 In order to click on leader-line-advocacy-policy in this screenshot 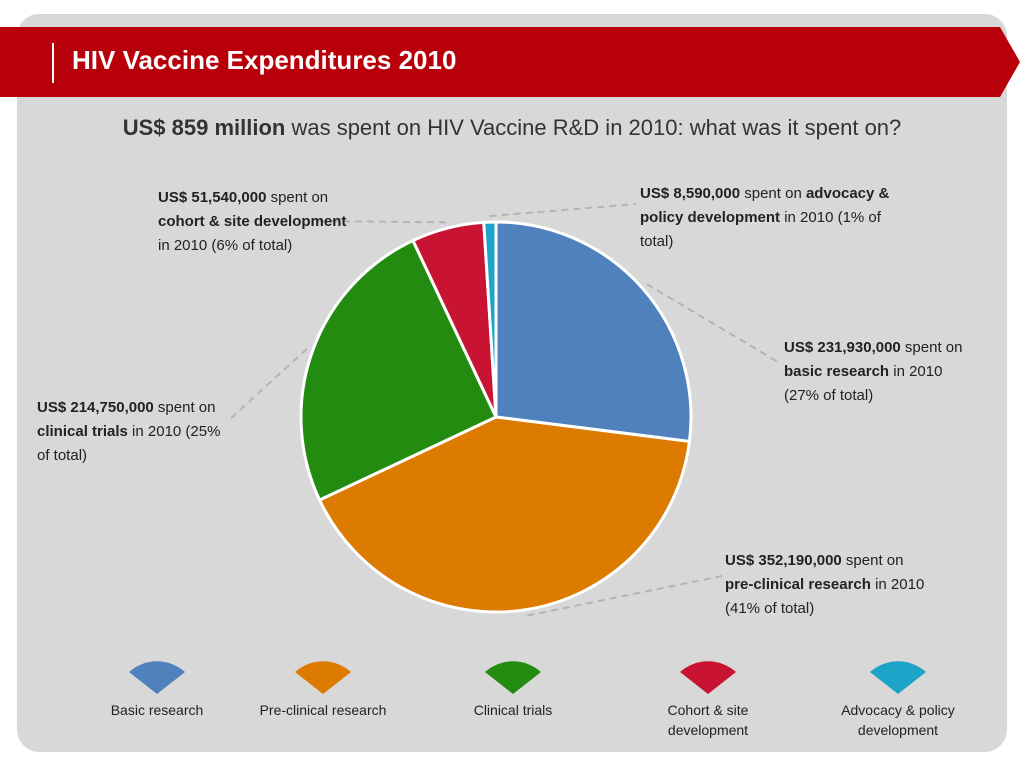, I will do `click(563, 210)`.